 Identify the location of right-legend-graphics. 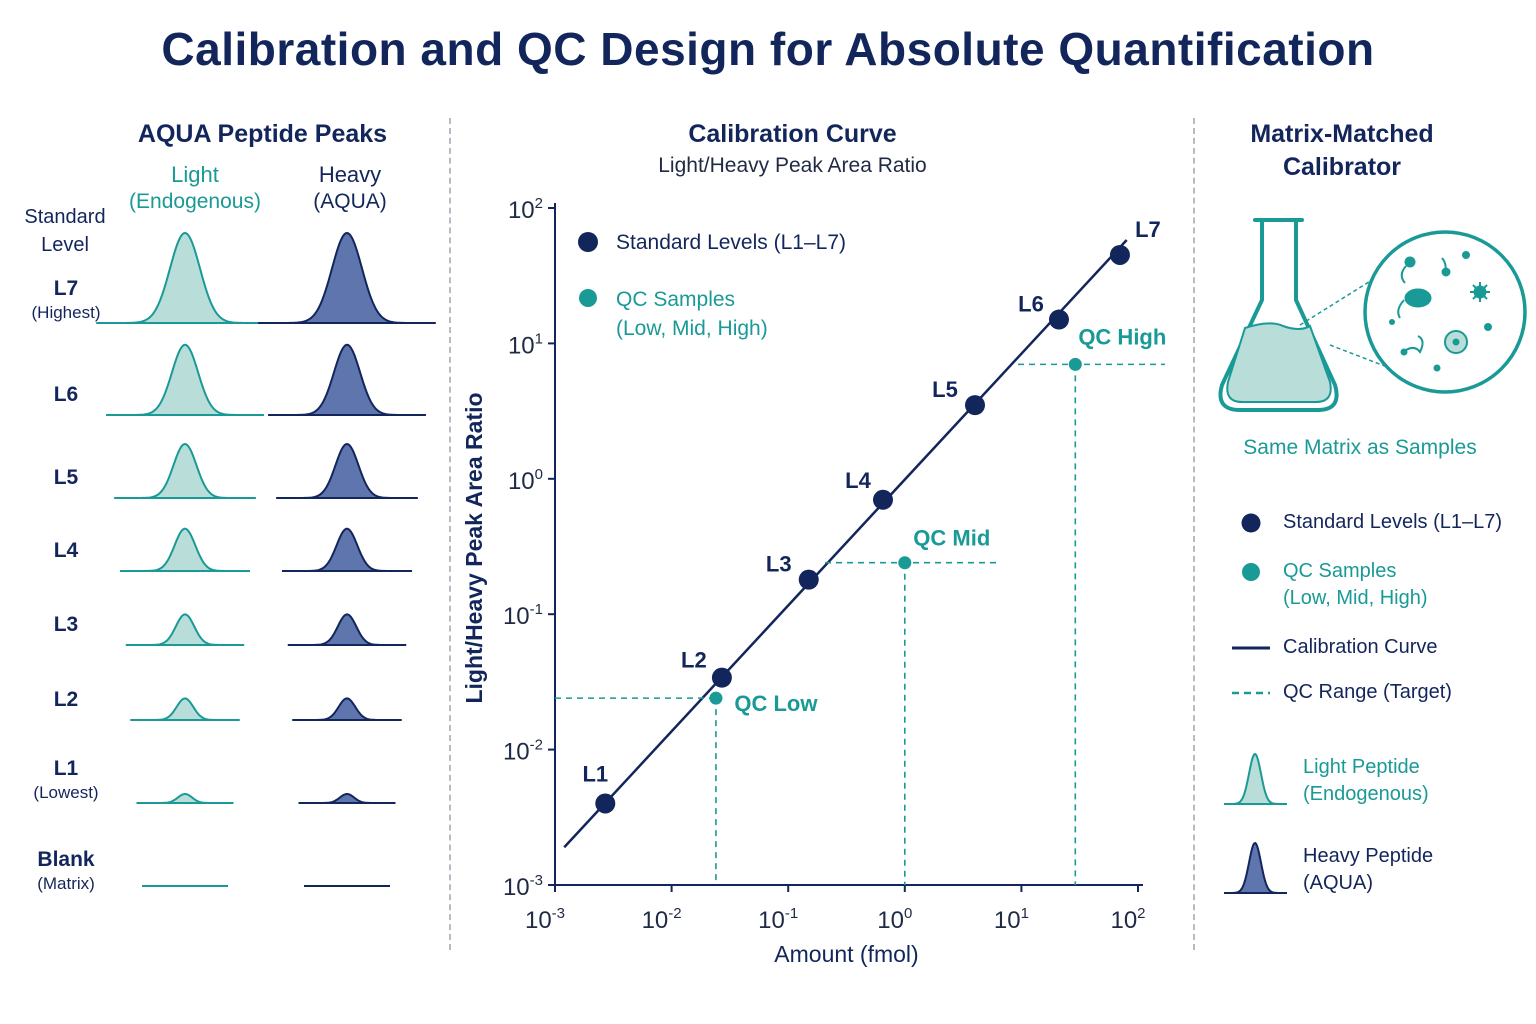
(1255, 703).